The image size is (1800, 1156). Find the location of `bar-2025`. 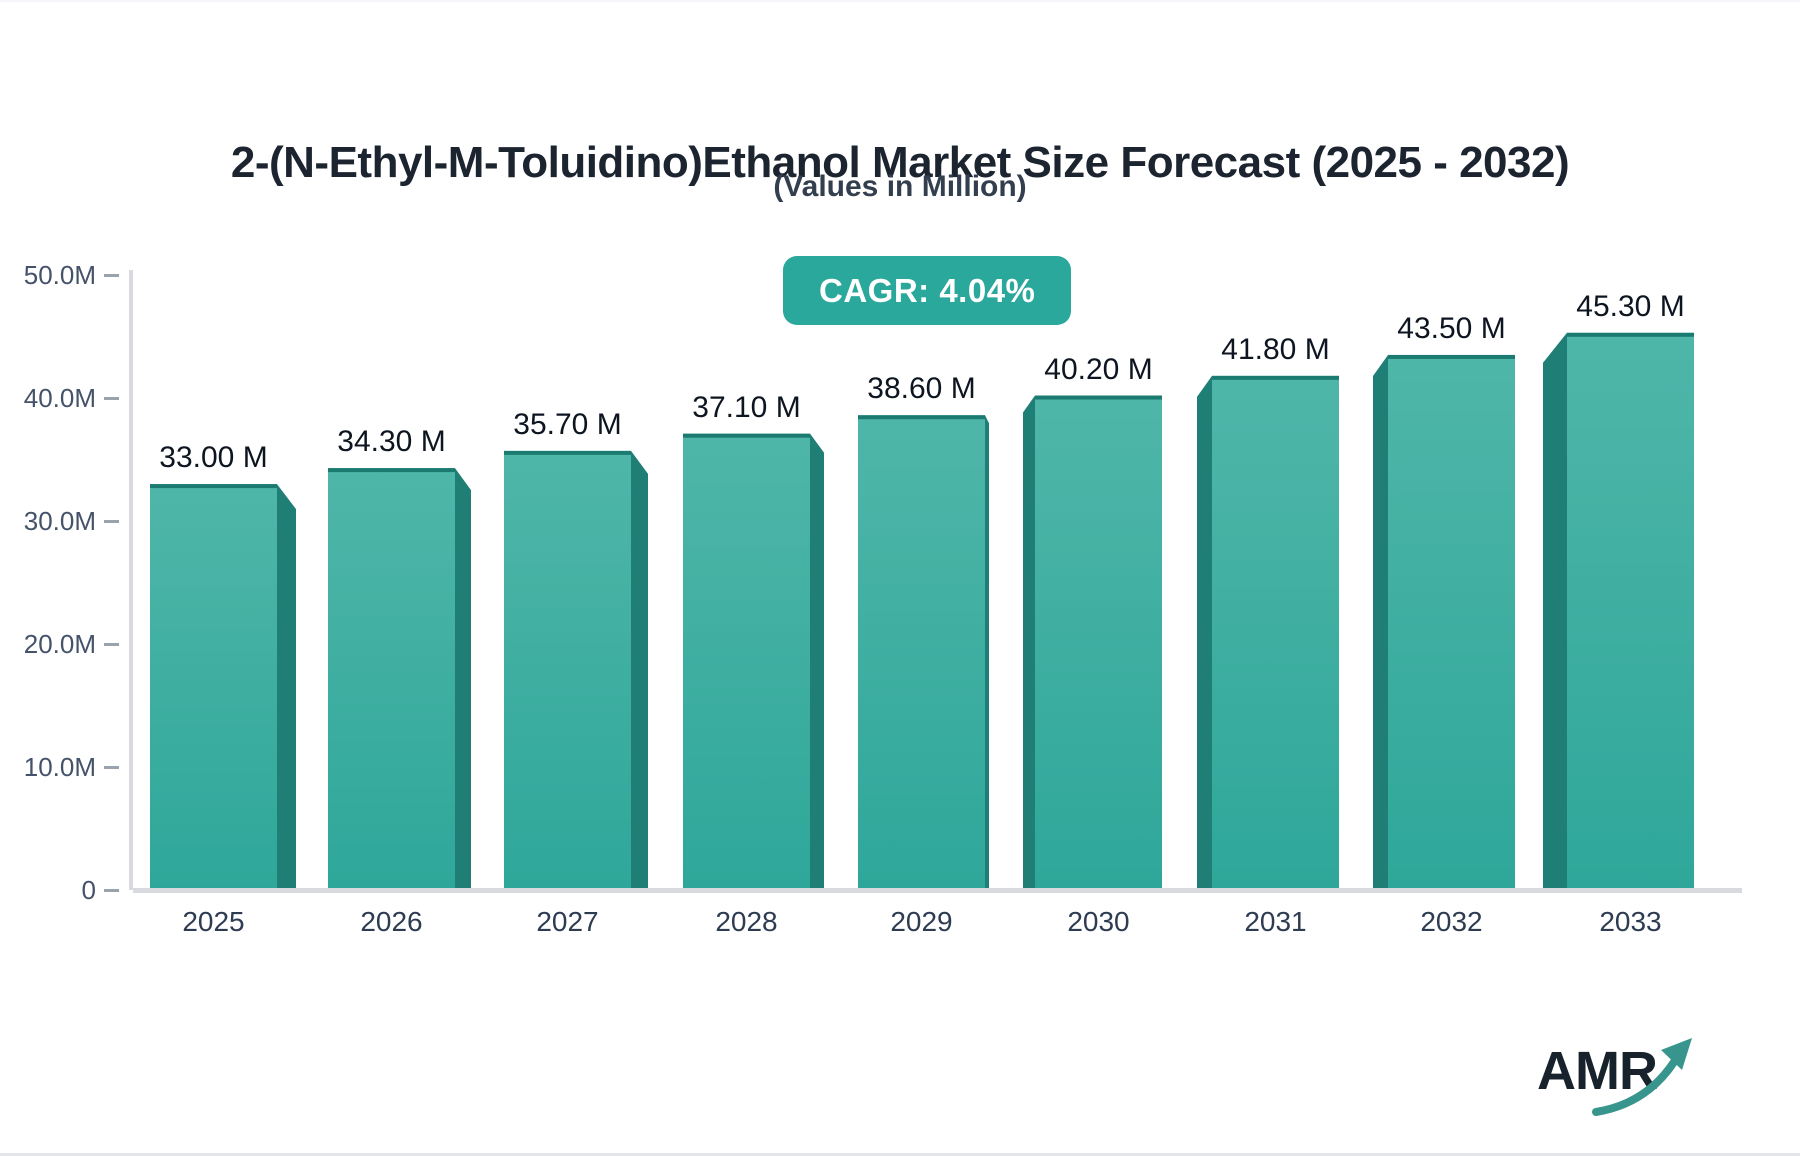

bar-2025 is located at coordinates (223, 687).